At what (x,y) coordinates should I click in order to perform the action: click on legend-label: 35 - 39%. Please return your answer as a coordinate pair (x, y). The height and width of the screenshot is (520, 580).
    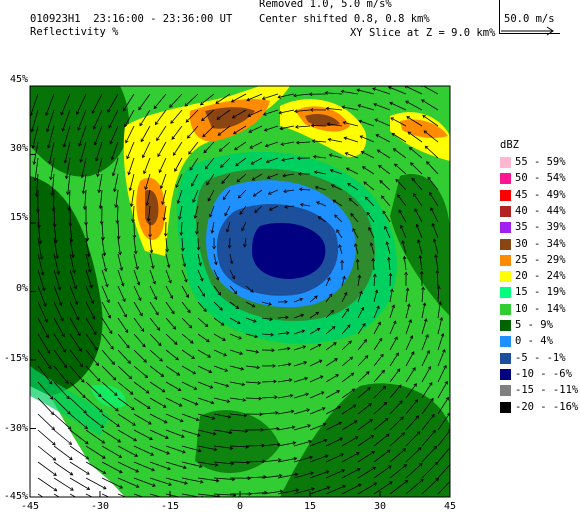
    Looking at the image, I should click on (540, 227).